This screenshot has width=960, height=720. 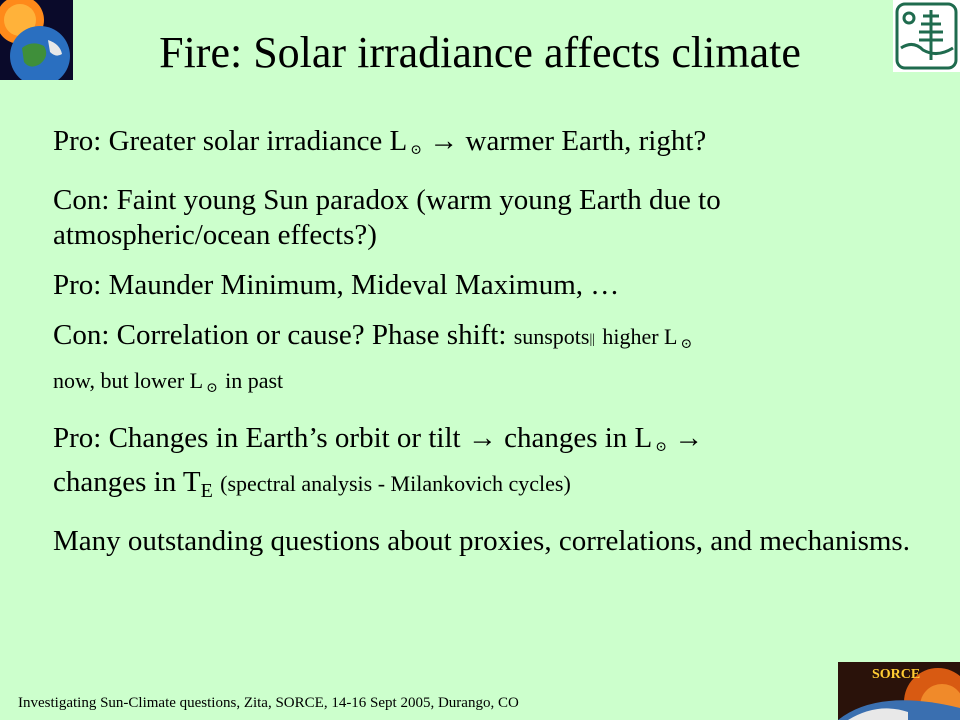 I want to click on bullet-text: Con: Correlation or cause? Phase shift:, so click(x=283, y=335).